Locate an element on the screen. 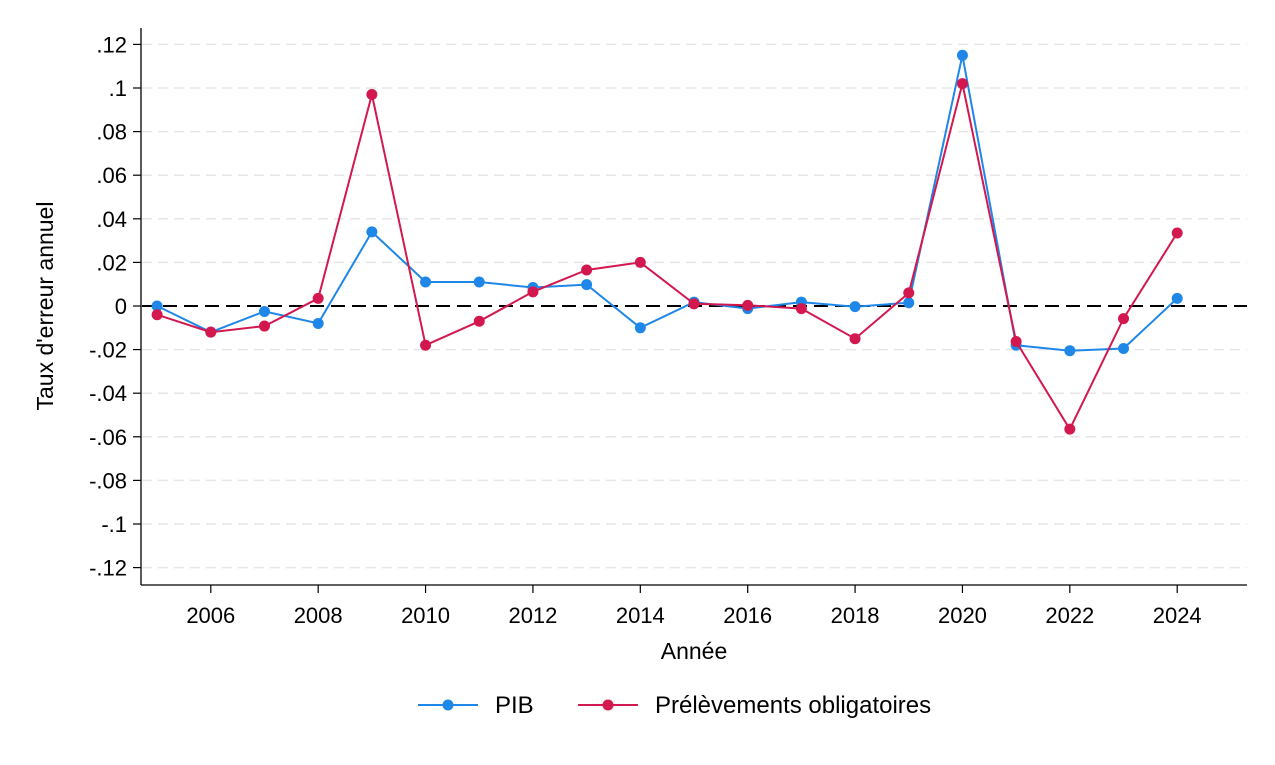 The image size is (1275, 765). x-tick-label: 2010 is located at coordinates (425, 615).